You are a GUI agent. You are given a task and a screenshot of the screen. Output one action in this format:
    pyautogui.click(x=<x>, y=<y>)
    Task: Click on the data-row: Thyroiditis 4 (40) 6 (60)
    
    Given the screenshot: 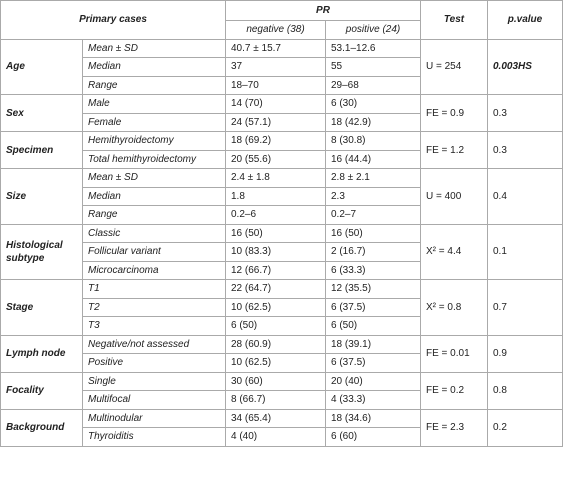 What is the action you would take?
    pyautogui.click(x=282, y=437)
    